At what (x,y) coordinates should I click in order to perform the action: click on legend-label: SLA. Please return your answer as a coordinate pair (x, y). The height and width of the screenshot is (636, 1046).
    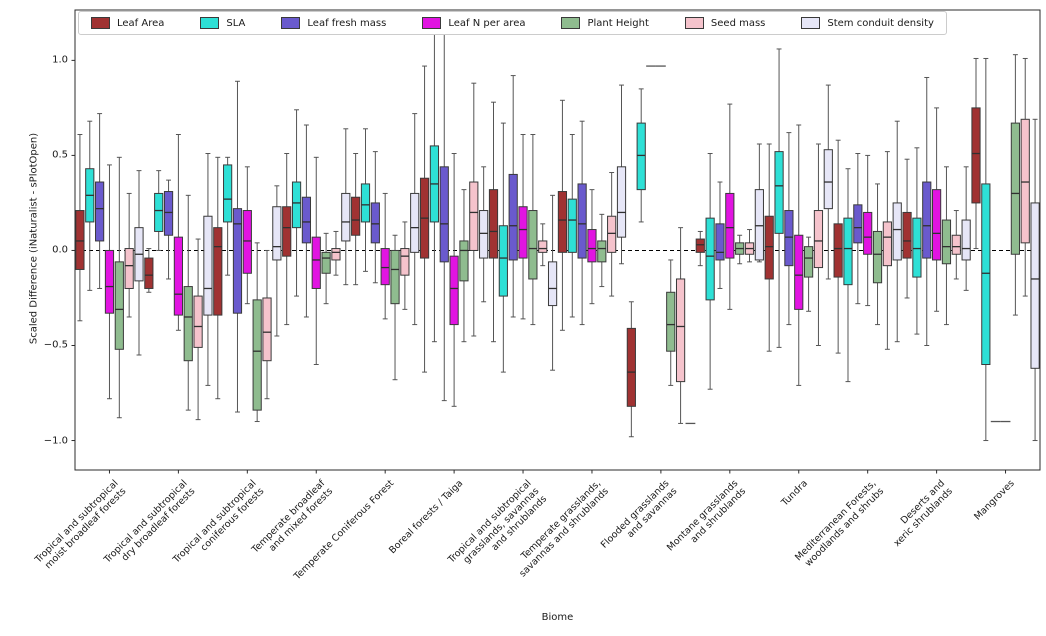
    Looking at the image, I should click on (236, 23).